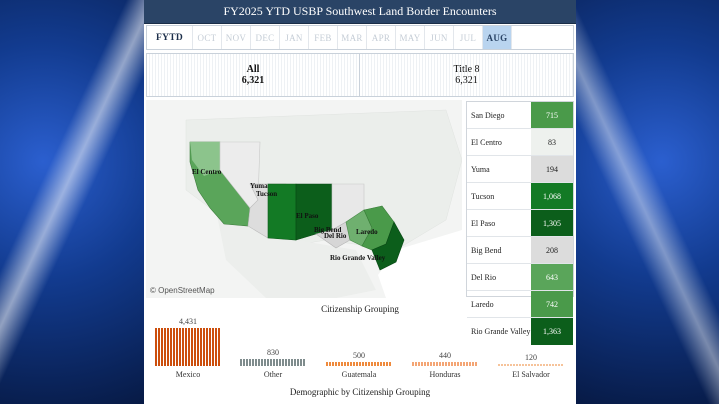  What do you see at coordinates (205, 159) in the screenshot?
I see `region-san-diego` at bounding box center [205, 159].